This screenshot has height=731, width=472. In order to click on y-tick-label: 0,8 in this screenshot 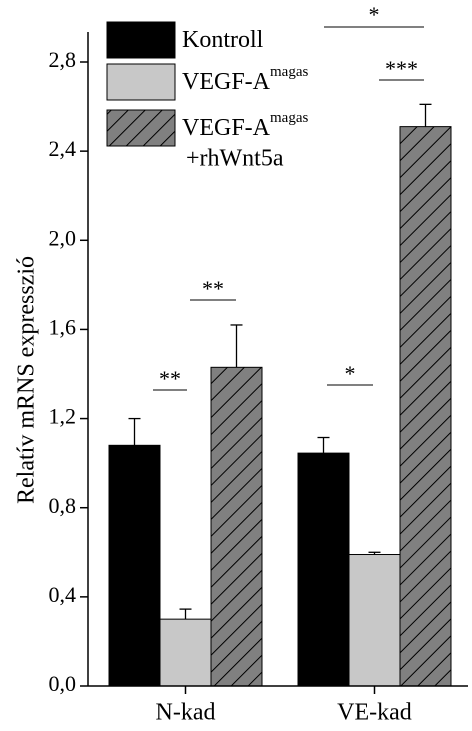, I will do `click(63, 505)`.